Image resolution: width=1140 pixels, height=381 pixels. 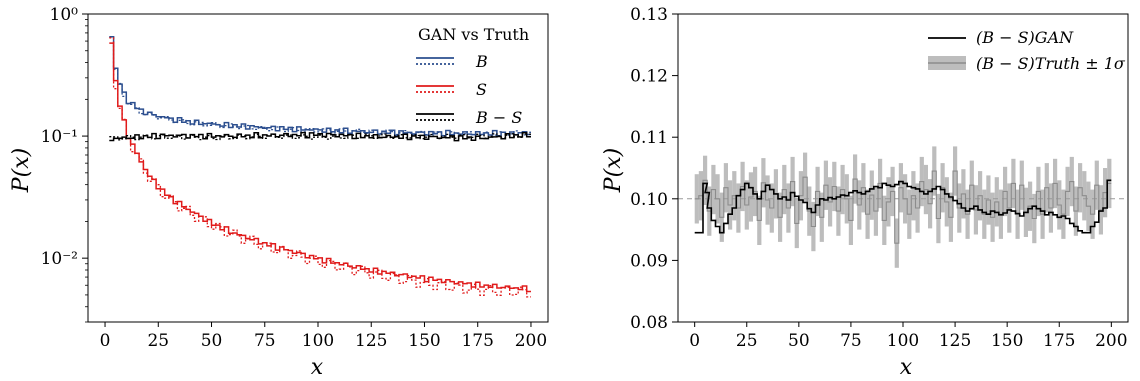 What do you see at coordinates (649, 200) in the screenshot?
I see `y-tick-label: 0.10` at bounding box center [649, 200].